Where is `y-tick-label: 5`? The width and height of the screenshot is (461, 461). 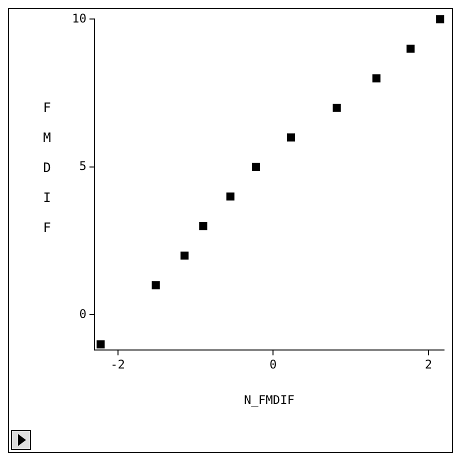 y-tick-label: 5 is located at coordinates (82, 166).